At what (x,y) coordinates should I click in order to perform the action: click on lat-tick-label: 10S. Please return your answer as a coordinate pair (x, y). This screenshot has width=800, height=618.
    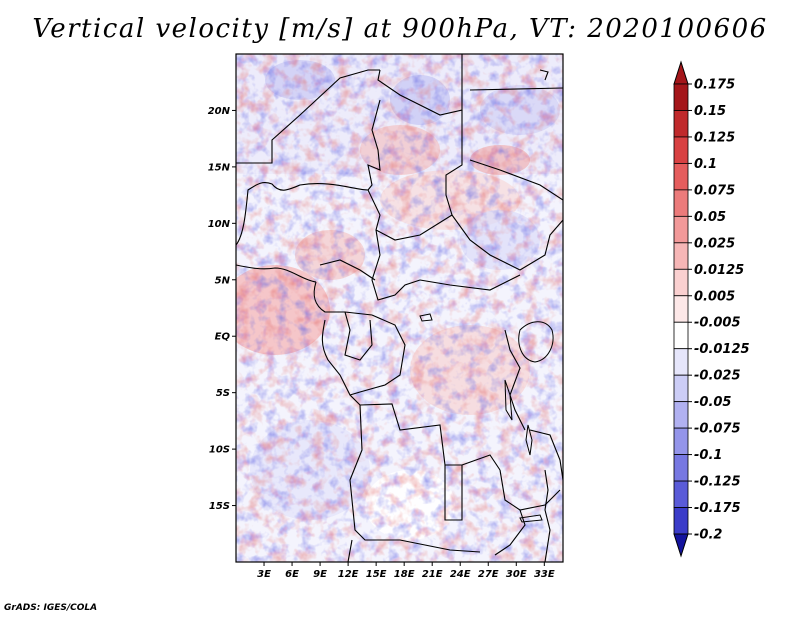
    Looking at the image, I should click on (219, 450).